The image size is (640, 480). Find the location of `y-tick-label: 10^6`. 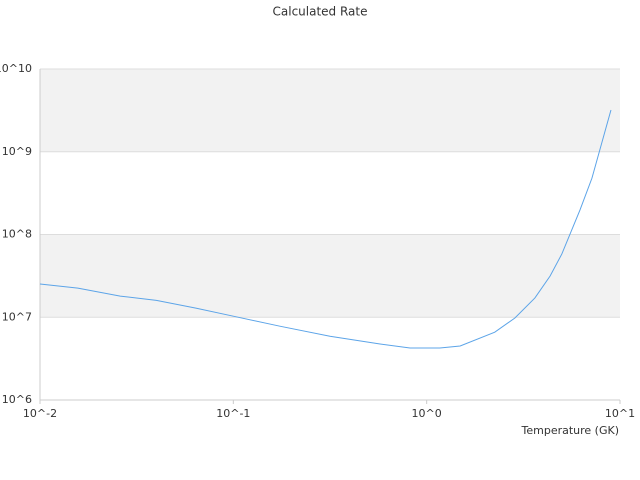

y-tick-label: 10^6 is located at coordinates (17, 399).